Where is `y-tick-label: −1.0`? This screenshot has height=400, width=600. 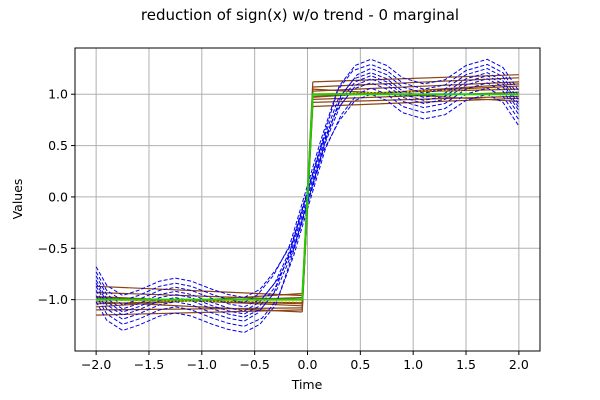 y-tick-label: −1.0 is located at coordinates (53, 299).